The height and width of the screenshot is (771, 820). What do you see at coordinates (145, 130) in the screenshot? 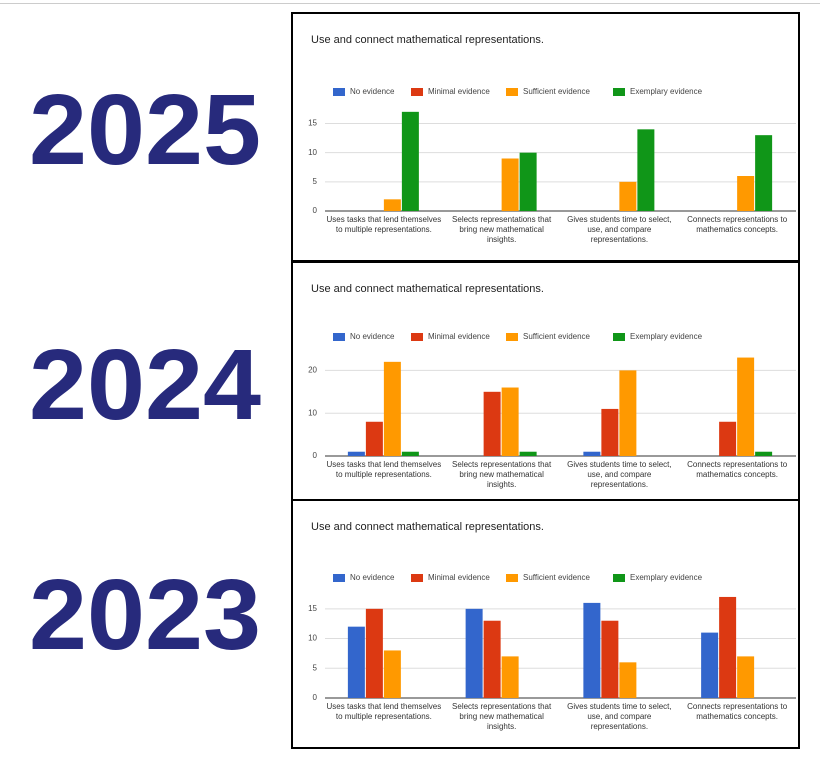
I see `year-label: 2025` at bounding box center [145, 130].